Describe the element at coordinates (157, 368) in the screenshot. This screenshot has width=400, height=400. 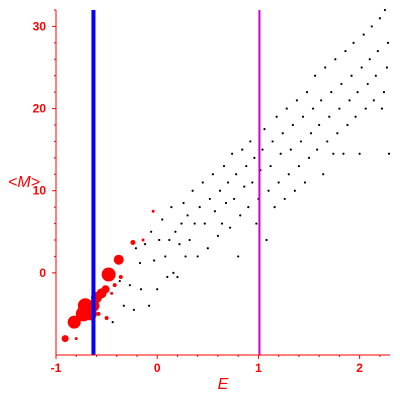
I see `x-tick-label-1: 0` at that location.